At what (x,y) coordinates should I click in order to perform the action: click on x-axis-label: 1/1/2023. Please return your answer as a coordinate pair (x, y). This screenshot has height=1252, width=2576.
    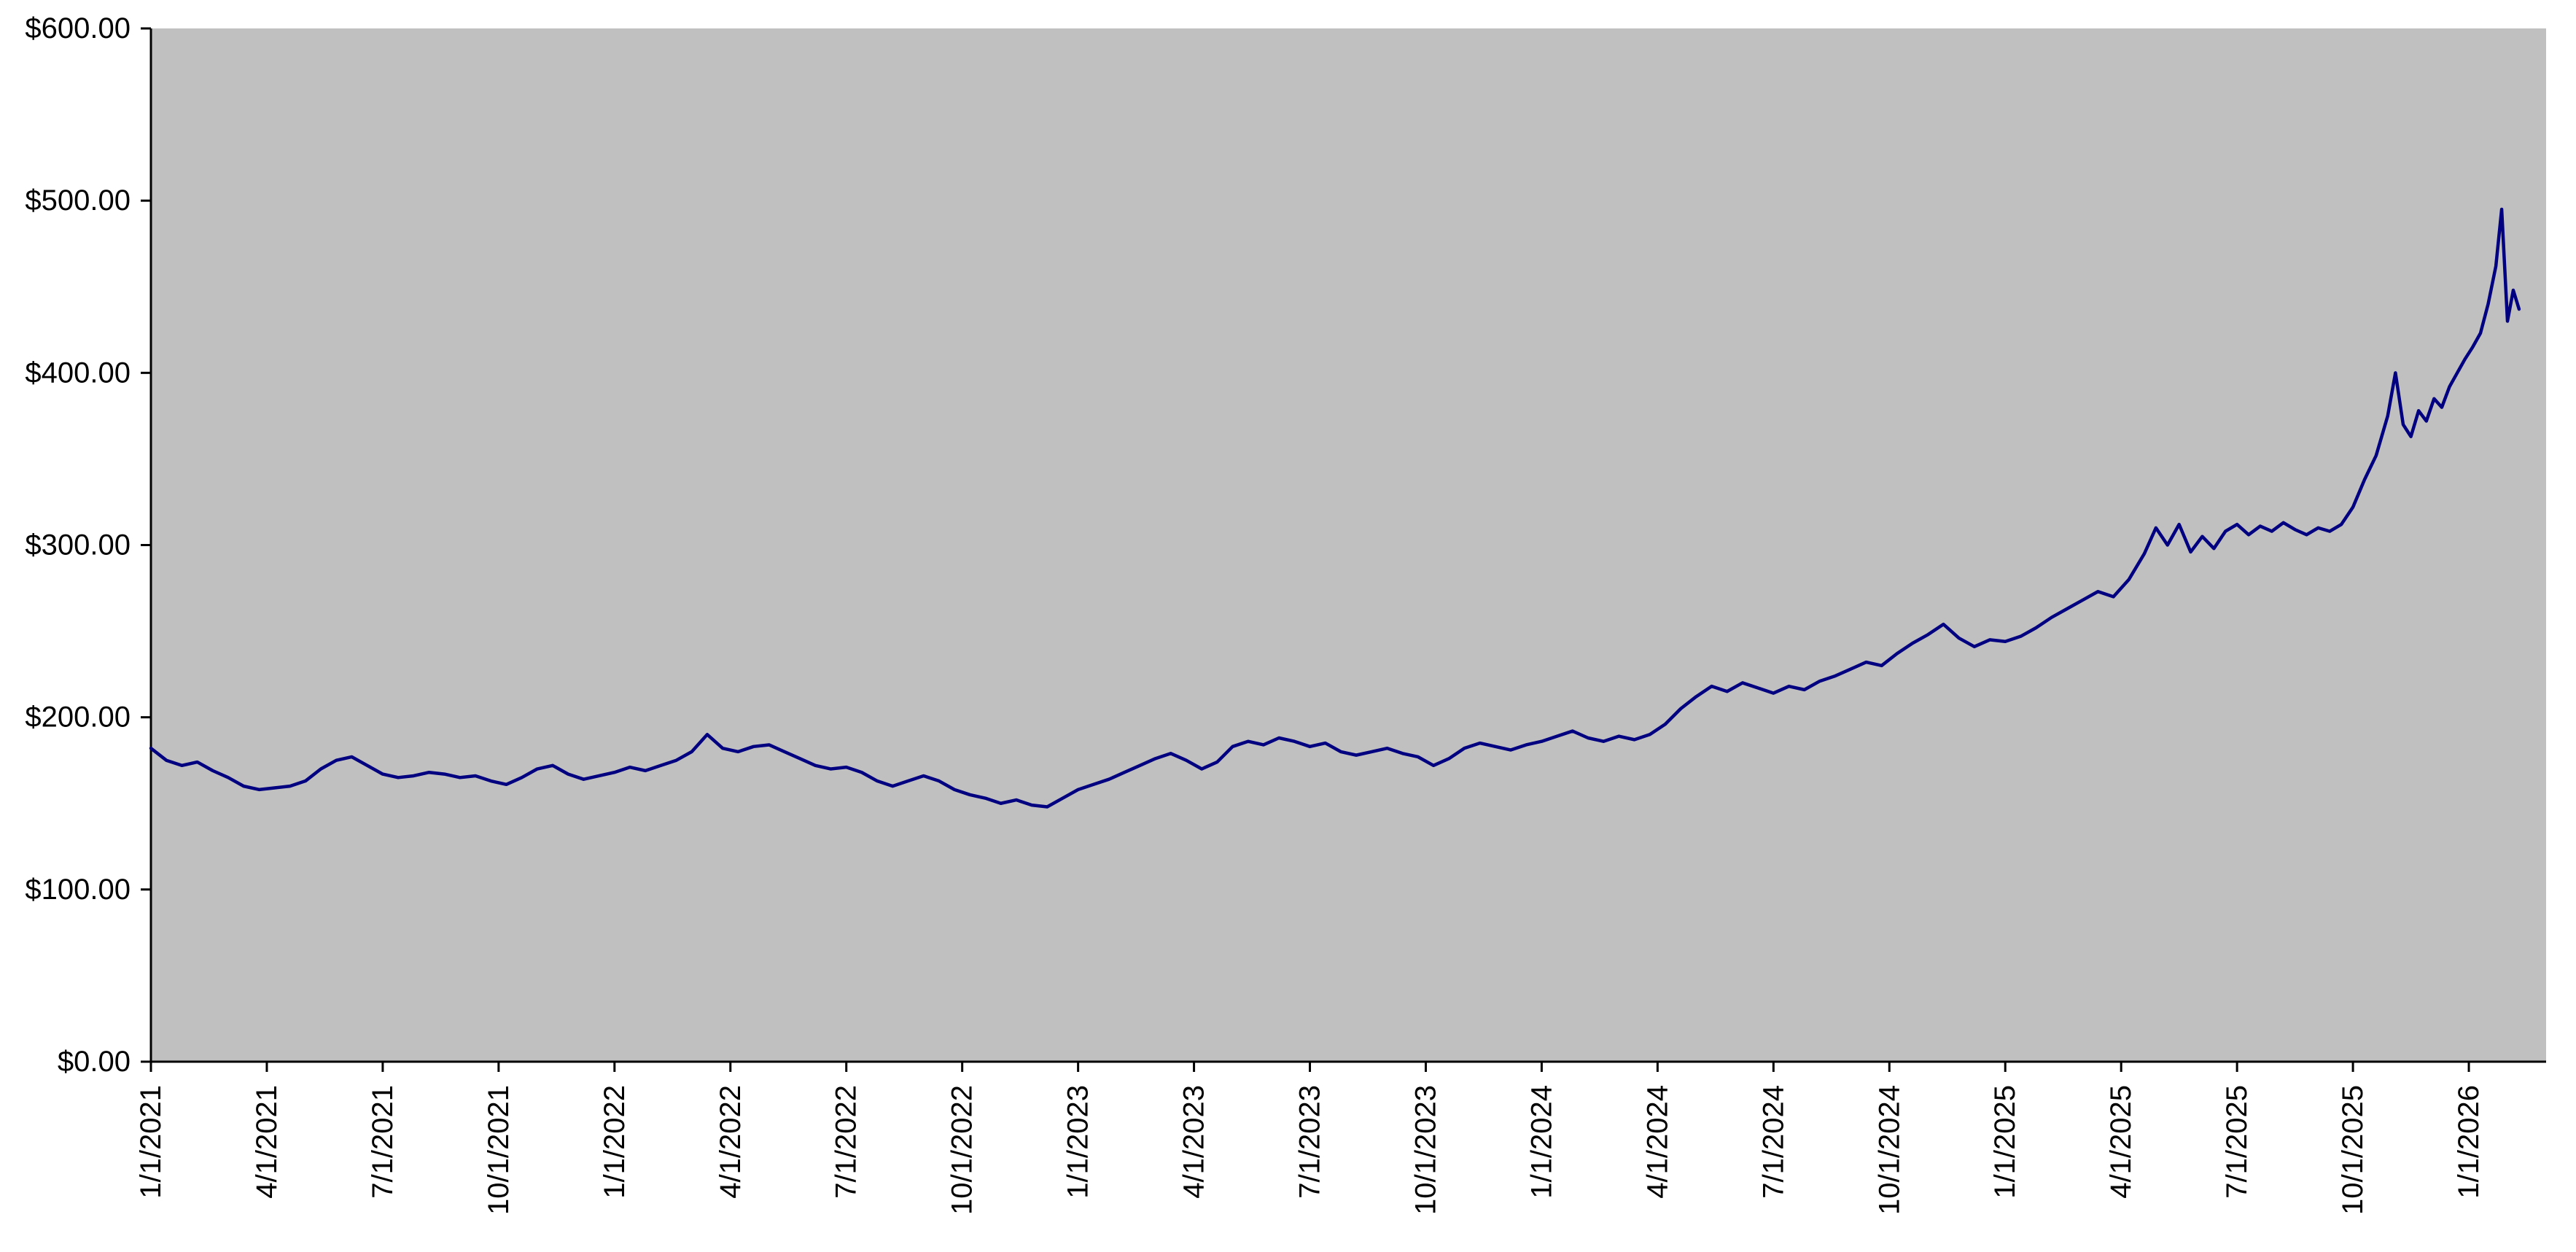
    Looking at the image, I should click on (1078, 1142).